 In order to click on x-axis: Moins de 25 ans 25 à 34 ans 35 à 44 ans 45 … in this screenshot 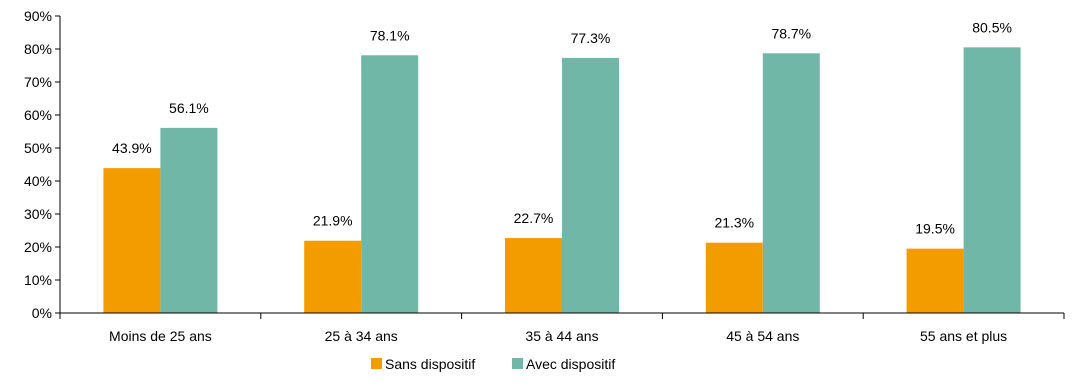, I will do `click(562, 328)`.